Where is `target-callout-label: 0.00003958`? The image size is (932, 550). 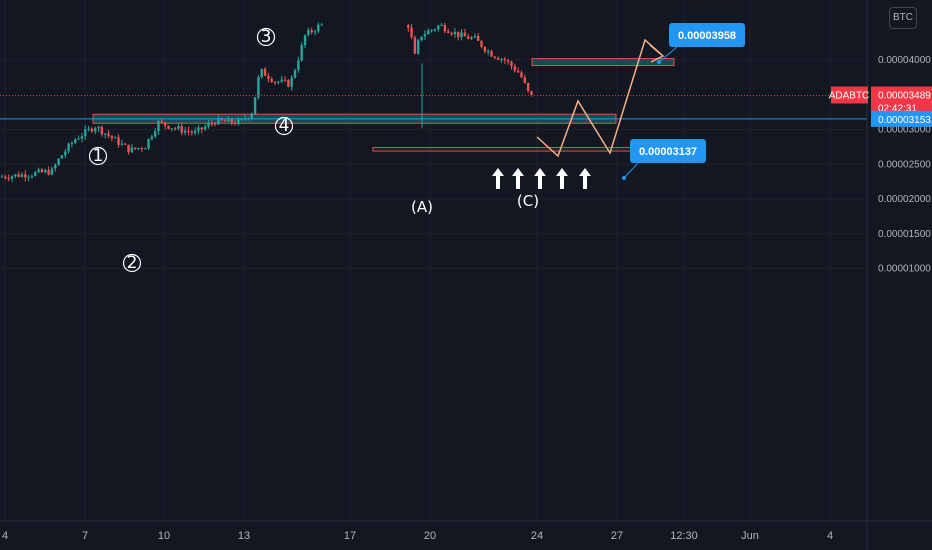
target-callout-label: 0.00003958 is located at coordinates (707, 36).